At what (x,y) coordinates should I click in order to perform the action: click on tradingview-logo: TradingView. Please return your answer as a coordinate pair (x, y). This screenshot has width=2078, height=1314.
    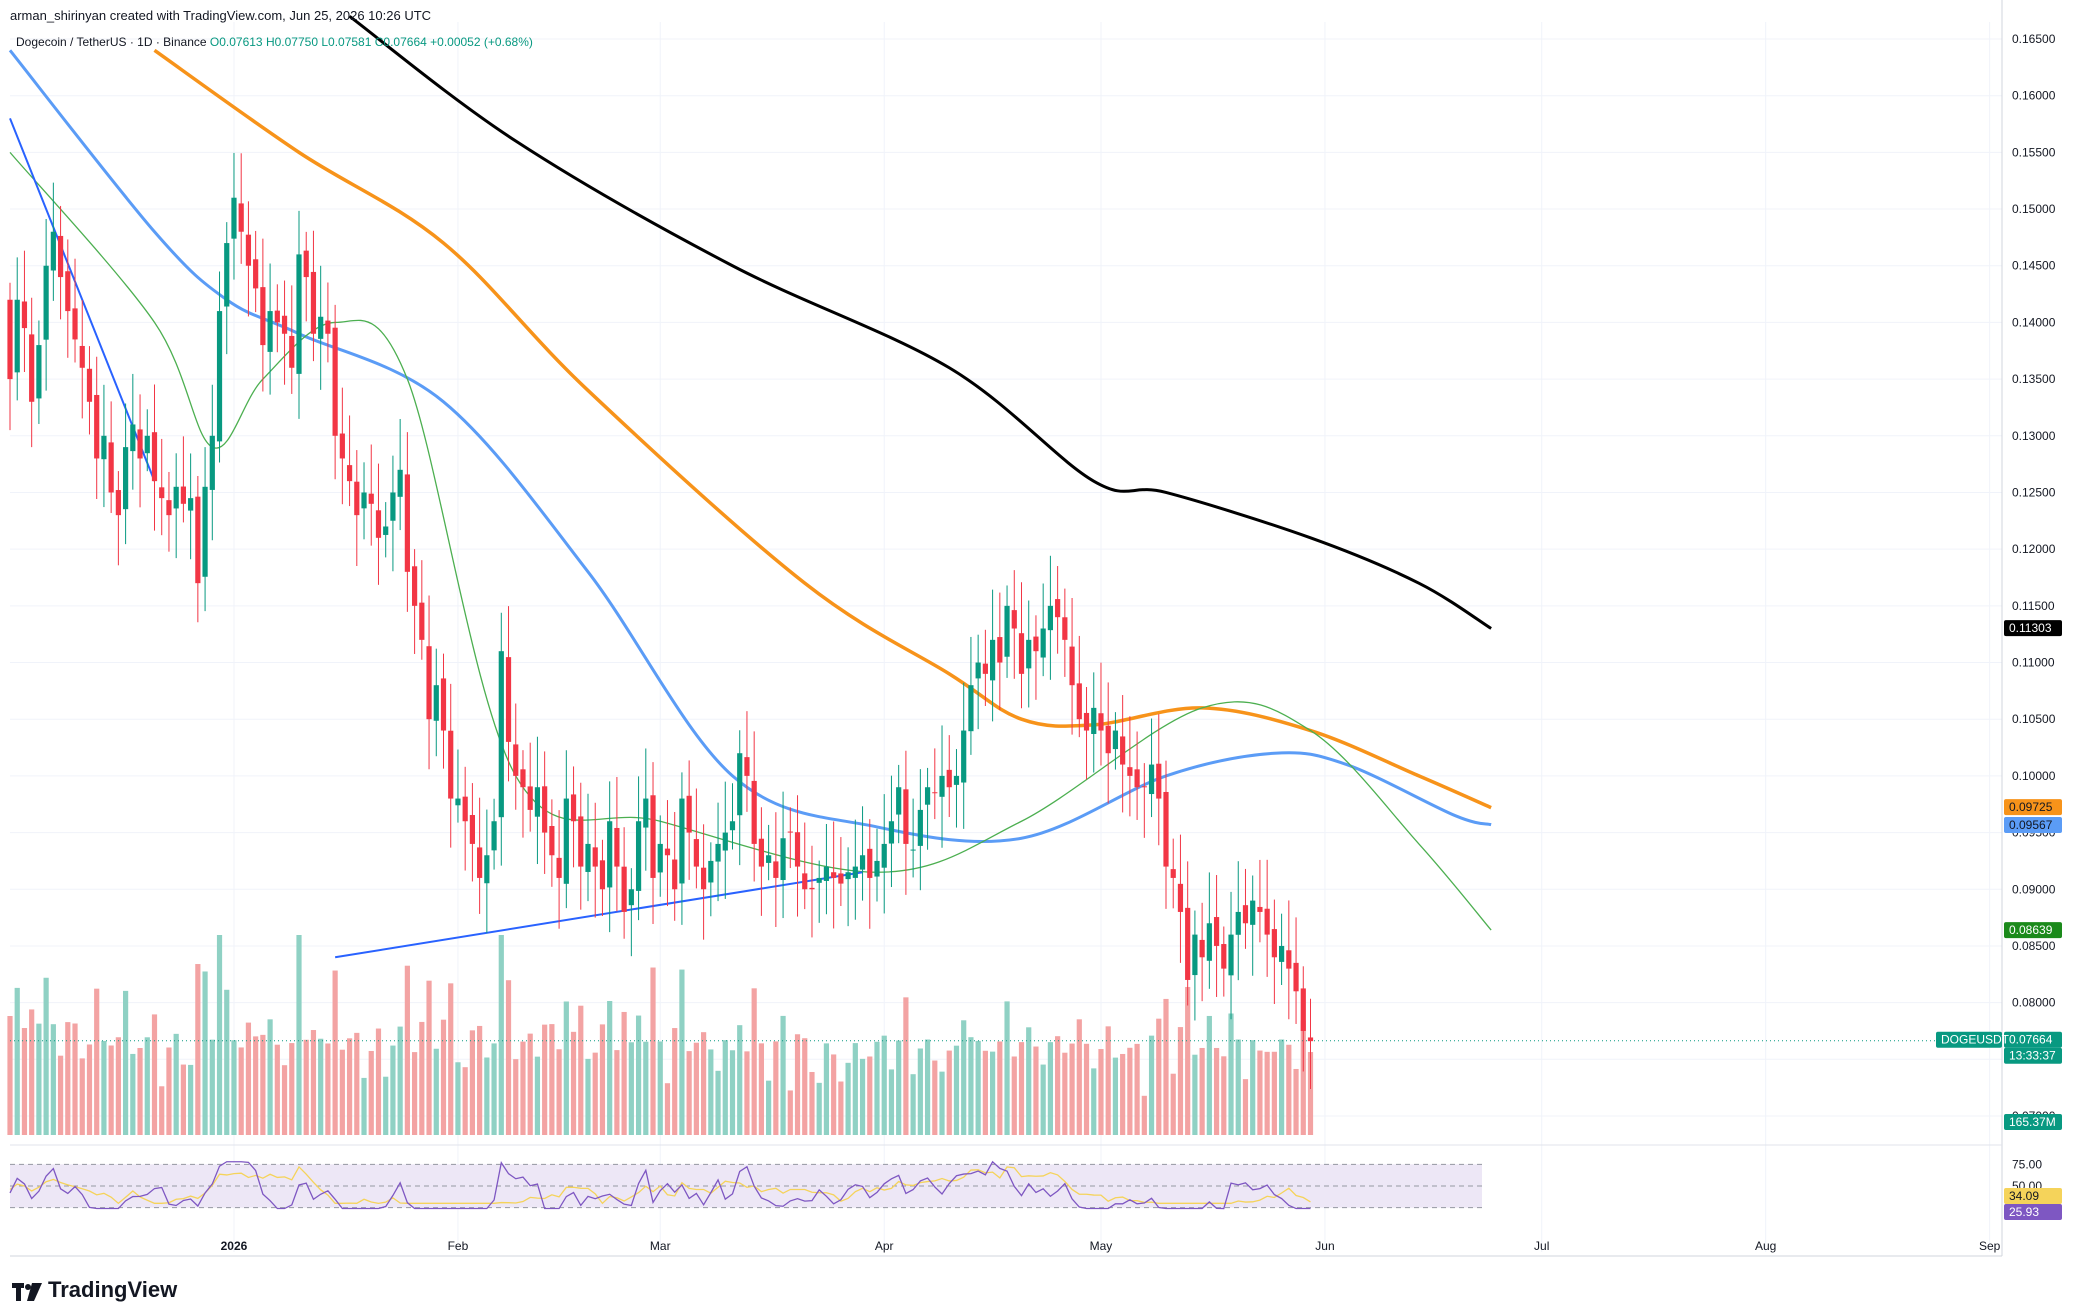
    Looking at the image, I should click on (94, 1290).